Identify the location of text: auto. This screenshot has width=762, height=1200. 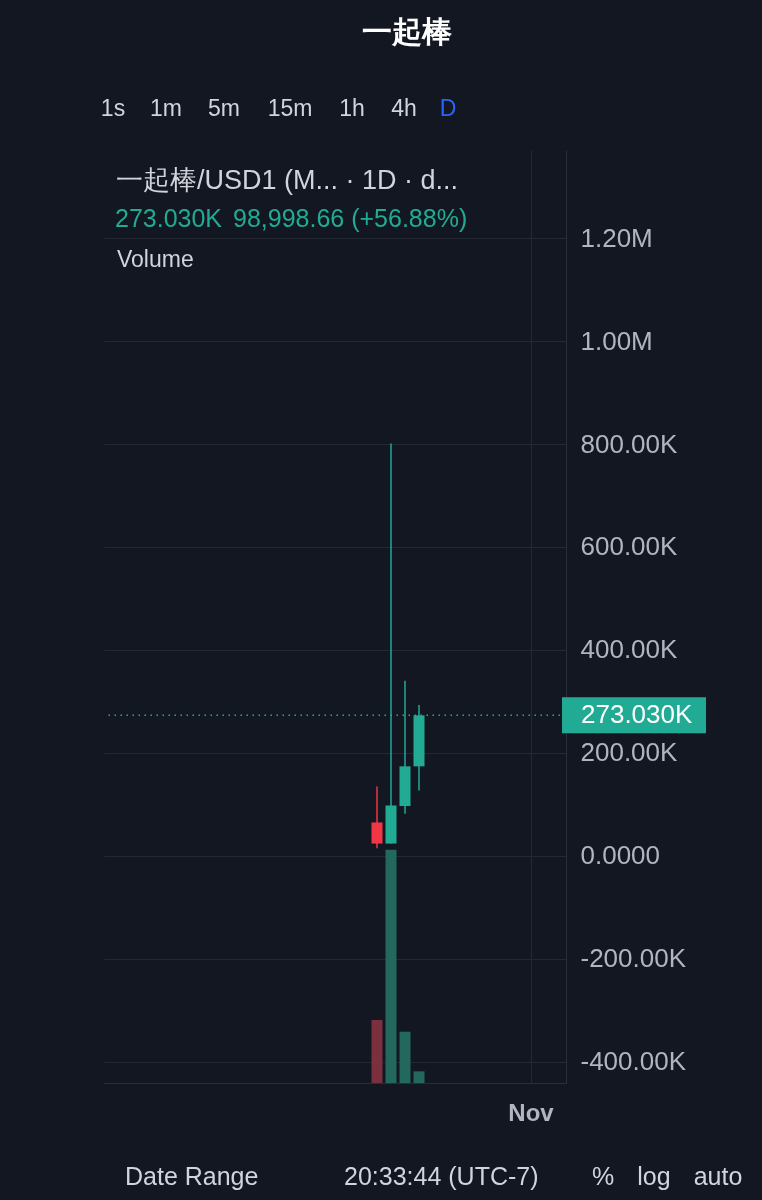
(718, 1176).